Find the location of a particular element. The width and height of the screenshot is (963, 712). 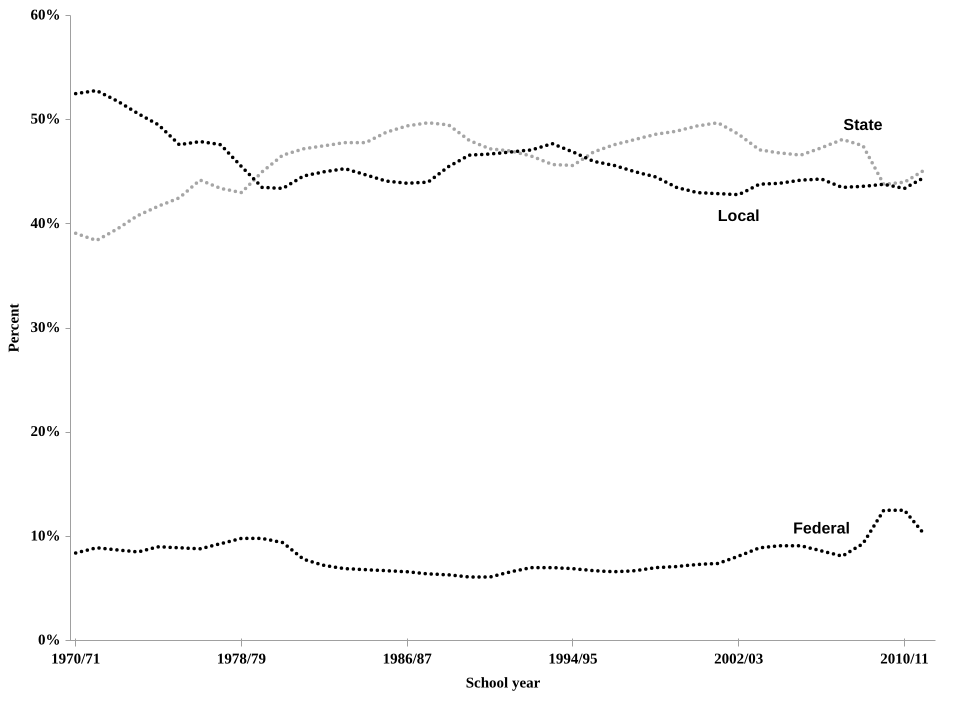

x-tick-label: 1978/79 is located at coordinates (241, 660).